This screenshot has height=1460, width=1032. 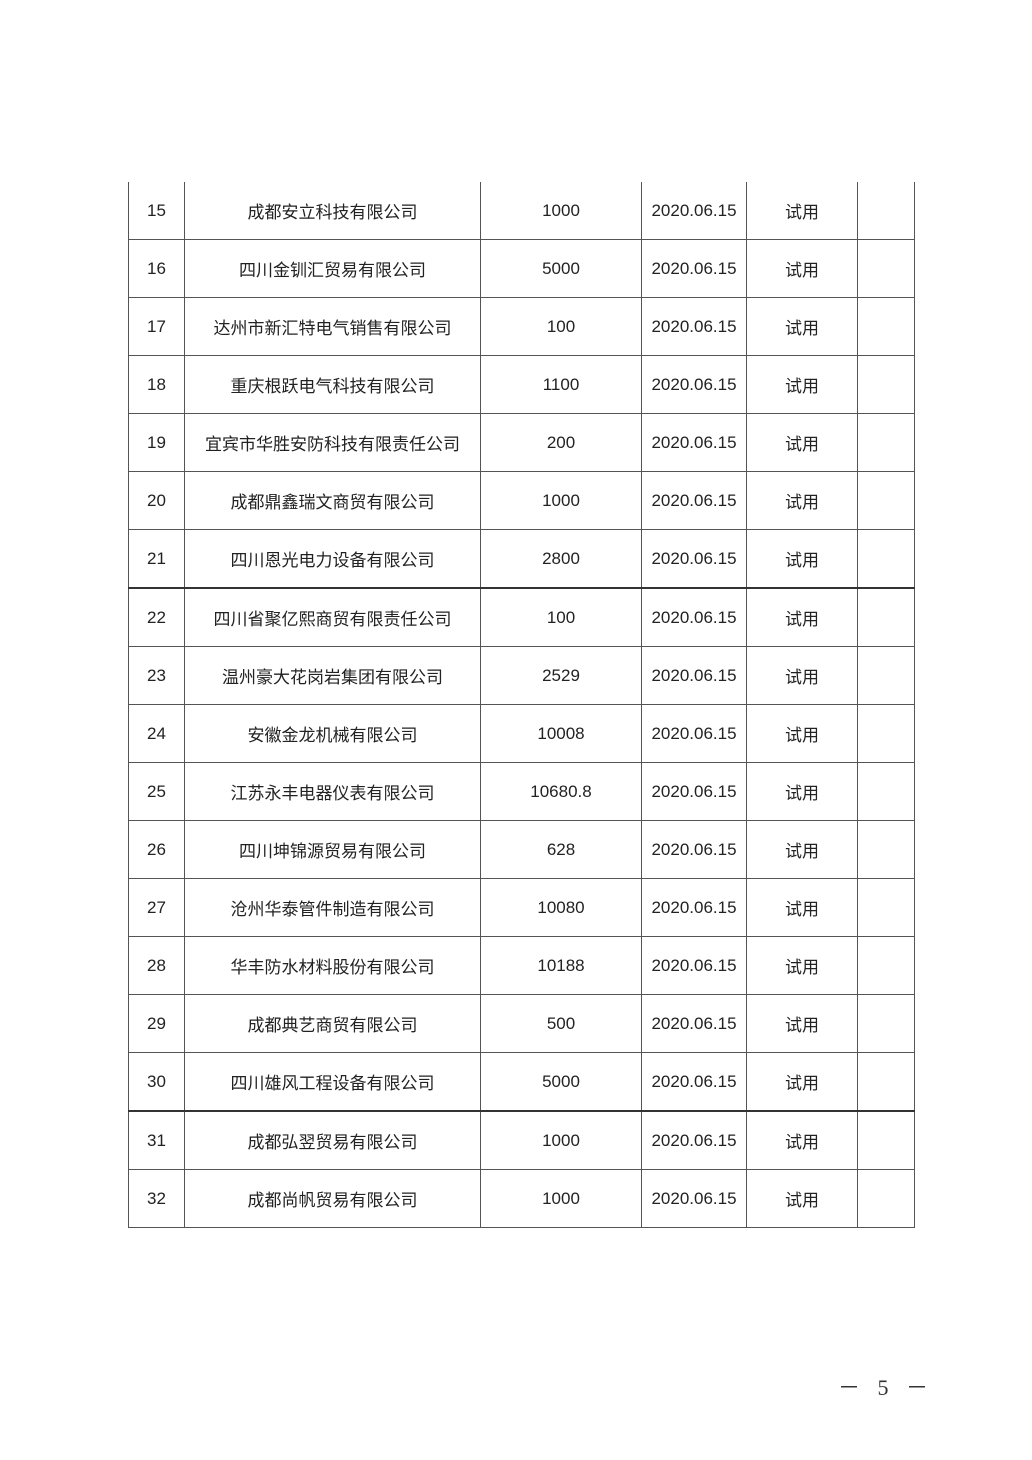 I want to click on cell-name: 重庆根跃电气科技有限公司, so click(x=332, y=384).